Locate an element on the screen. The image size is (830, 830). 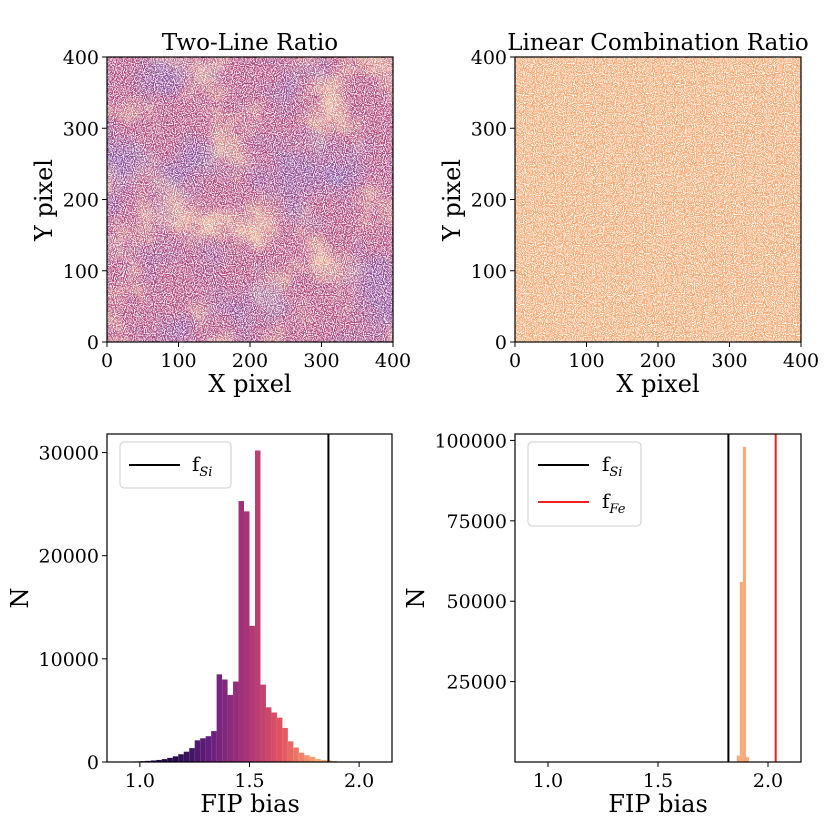
y-tick-label: 100 is located at coordinates (81, 272).